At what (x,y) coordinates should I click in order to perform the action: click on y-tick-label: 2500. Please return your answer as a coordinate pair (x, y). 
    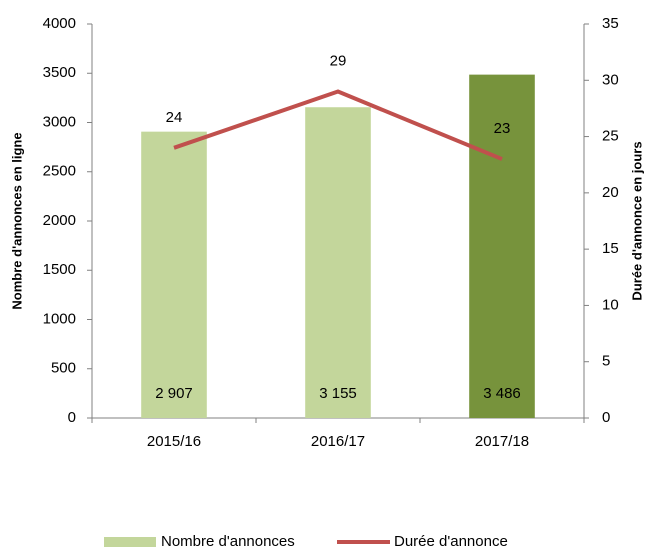
    Looking at the image, I should click on (59, 171).